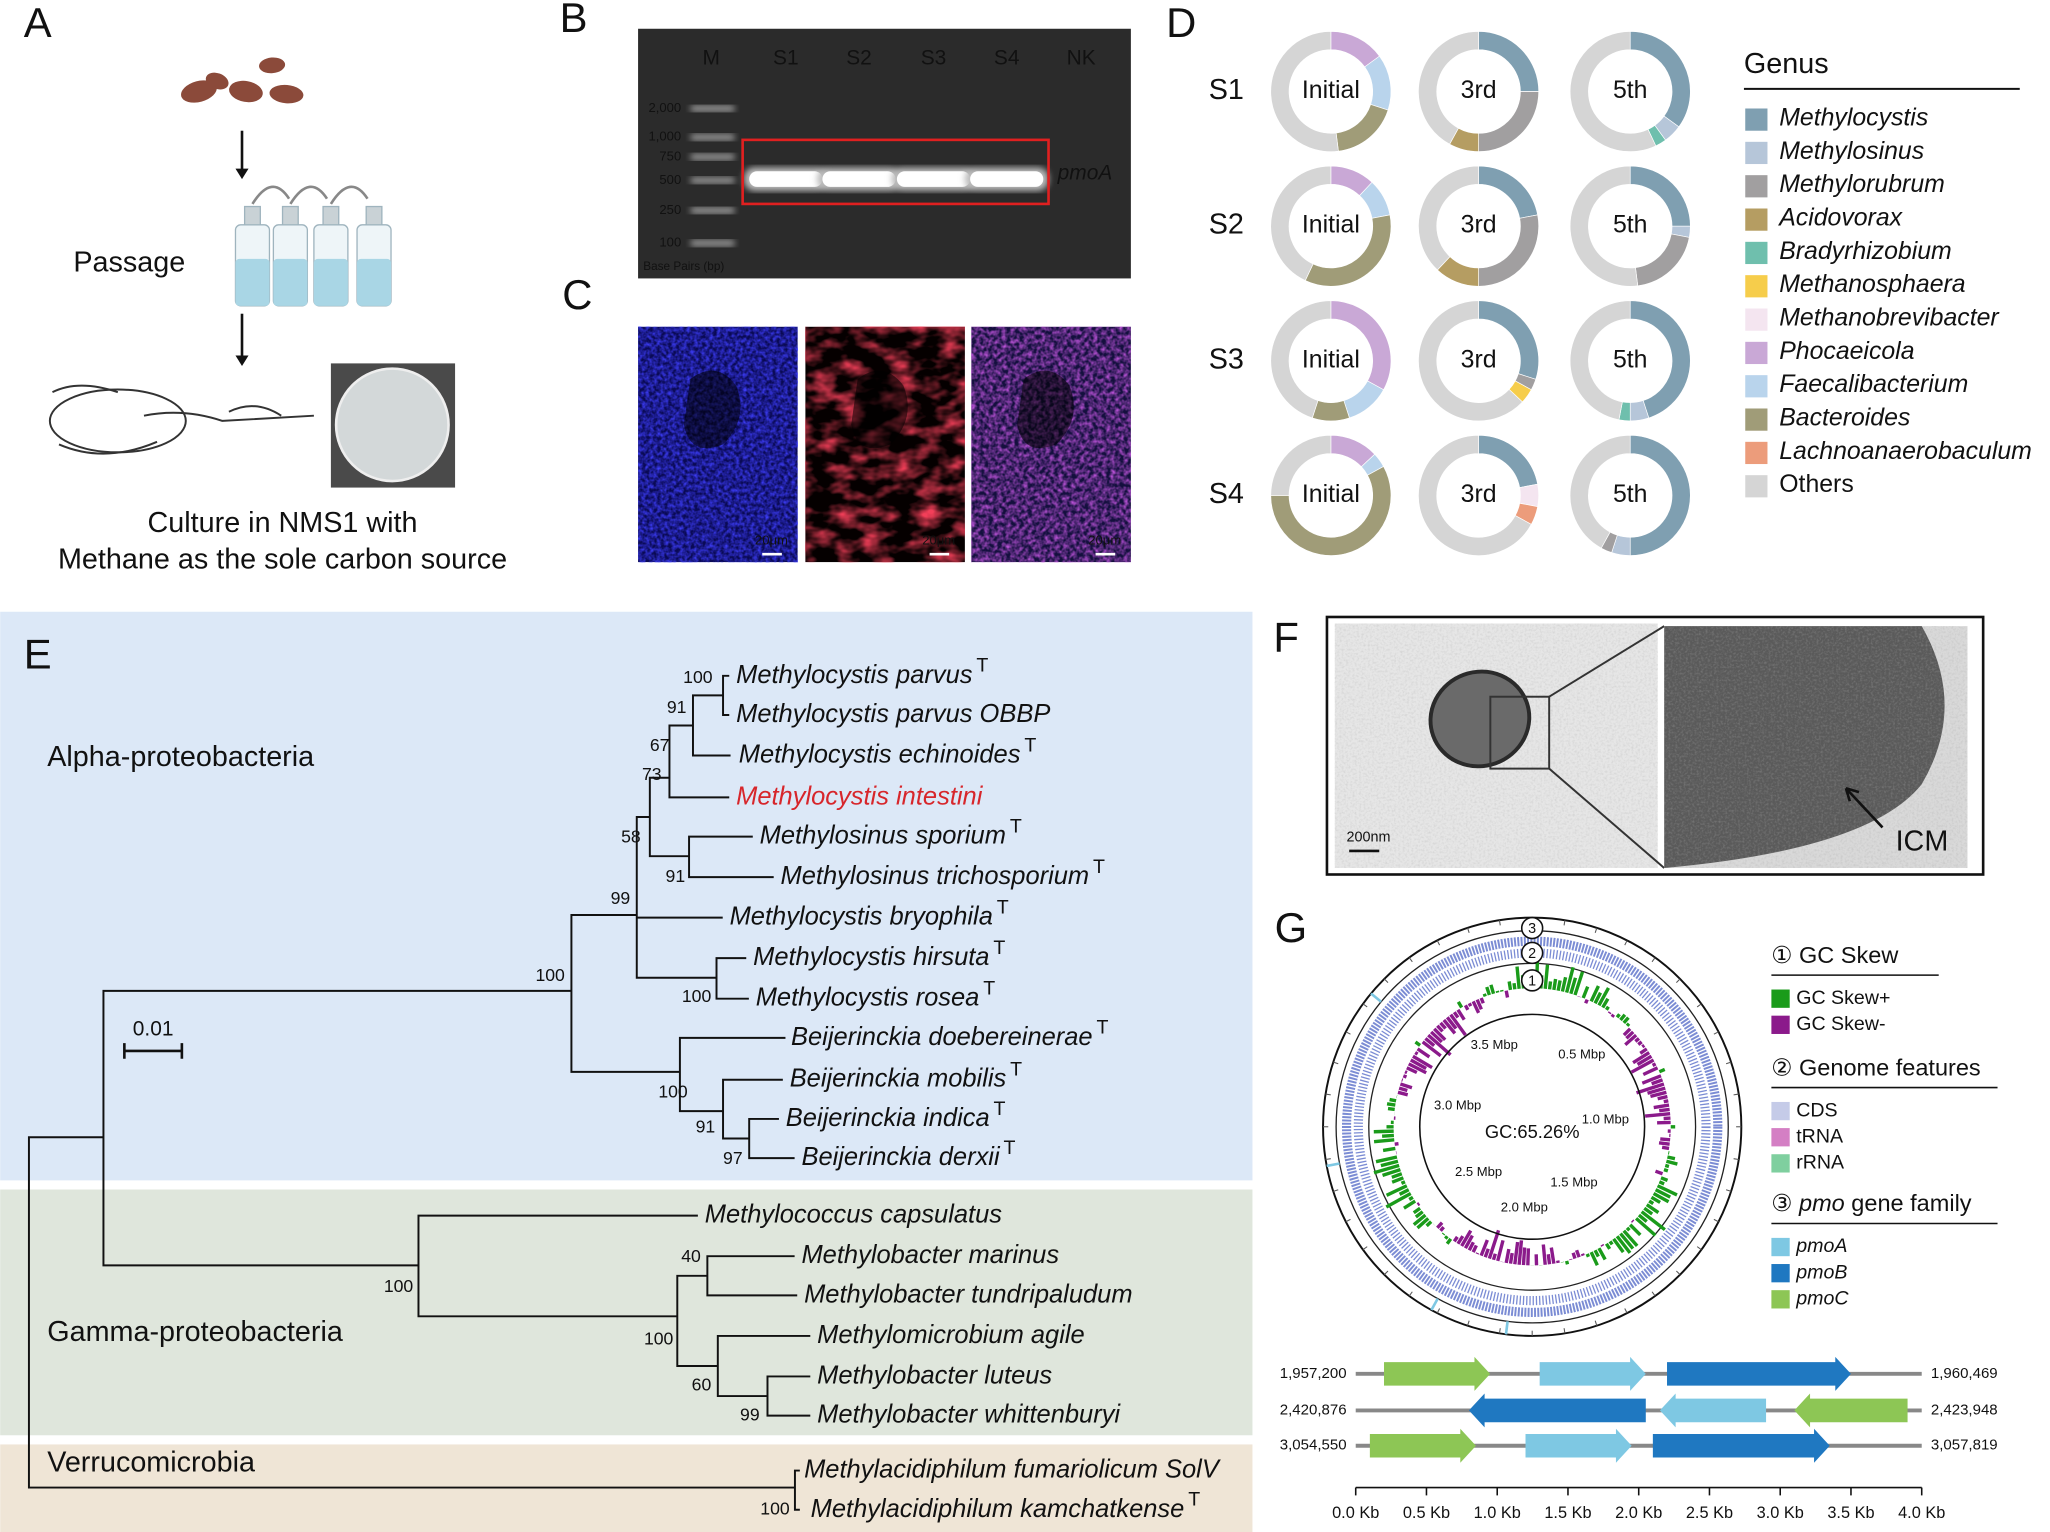 This screenshot has width=2050, height=1532. I want to click on taxon: Methylosinus sporium T, so click(891, 833).